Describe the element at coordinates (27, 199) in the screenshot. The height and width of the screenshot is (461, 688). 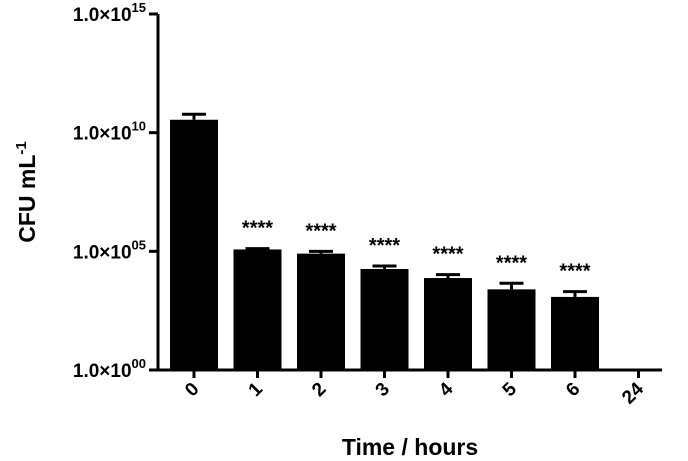
I see `y-axis-label-main: CFU mL` at that location.